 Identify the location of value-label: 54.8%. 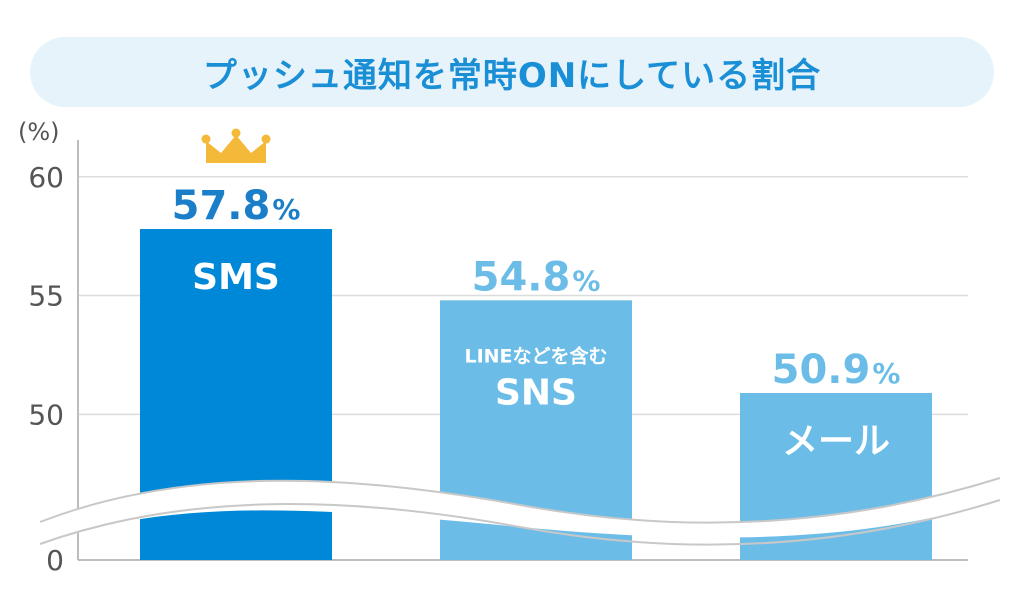
(536, 277).